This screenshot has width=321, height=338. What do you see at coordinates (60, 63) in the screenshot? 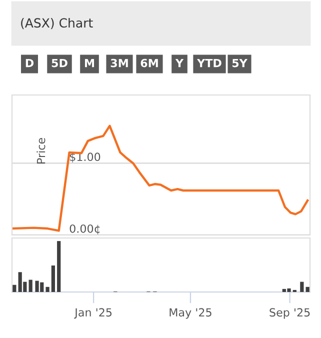
I see `text: 5D` at bounding box center [60, 63].